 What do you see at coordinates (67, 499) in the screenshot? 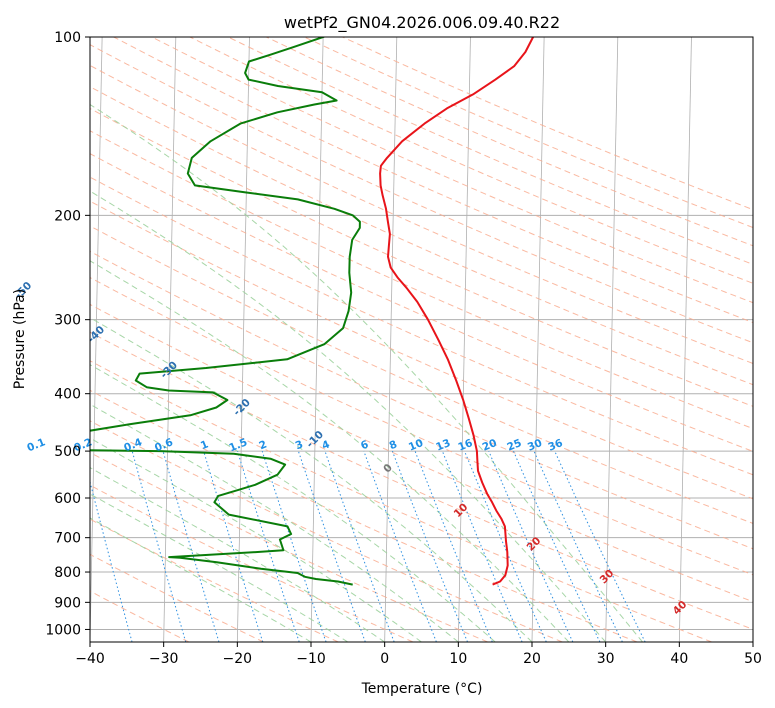
I see `y-tick-label: 600` at bounding box center [67, 499].